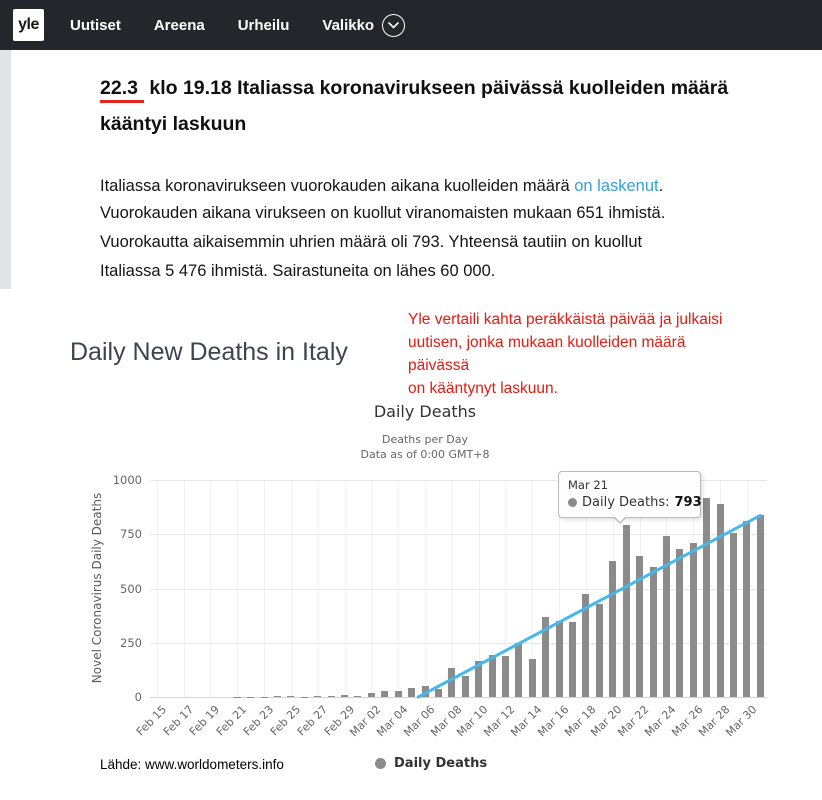 This screenshot has height=800, width=822. I want to click on chart-subtitle-1: Deaths per Day, so click(425, 439).